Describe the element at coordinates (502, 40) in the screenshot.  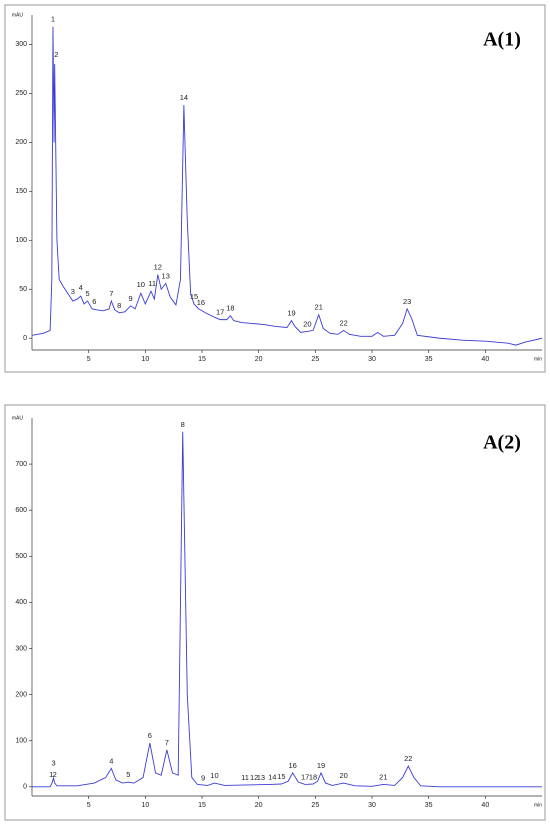
I see `panel-title: A(1)` at that location.